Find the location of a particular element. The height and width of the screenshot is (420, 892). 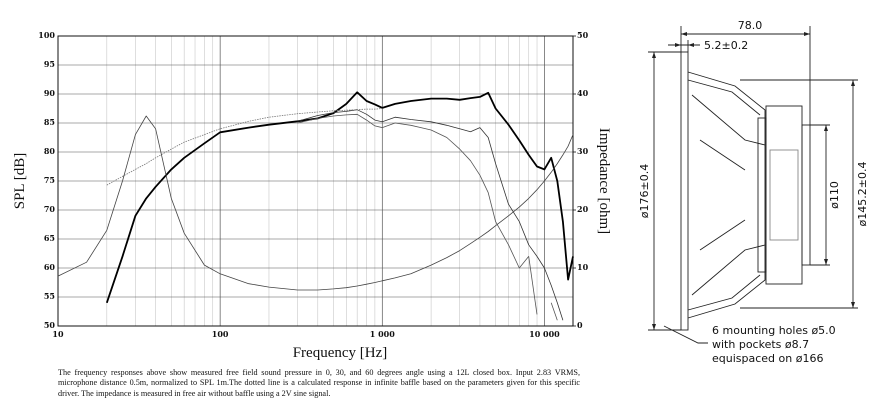

y-tick-label: 90 is located at coordinates (50, 93).